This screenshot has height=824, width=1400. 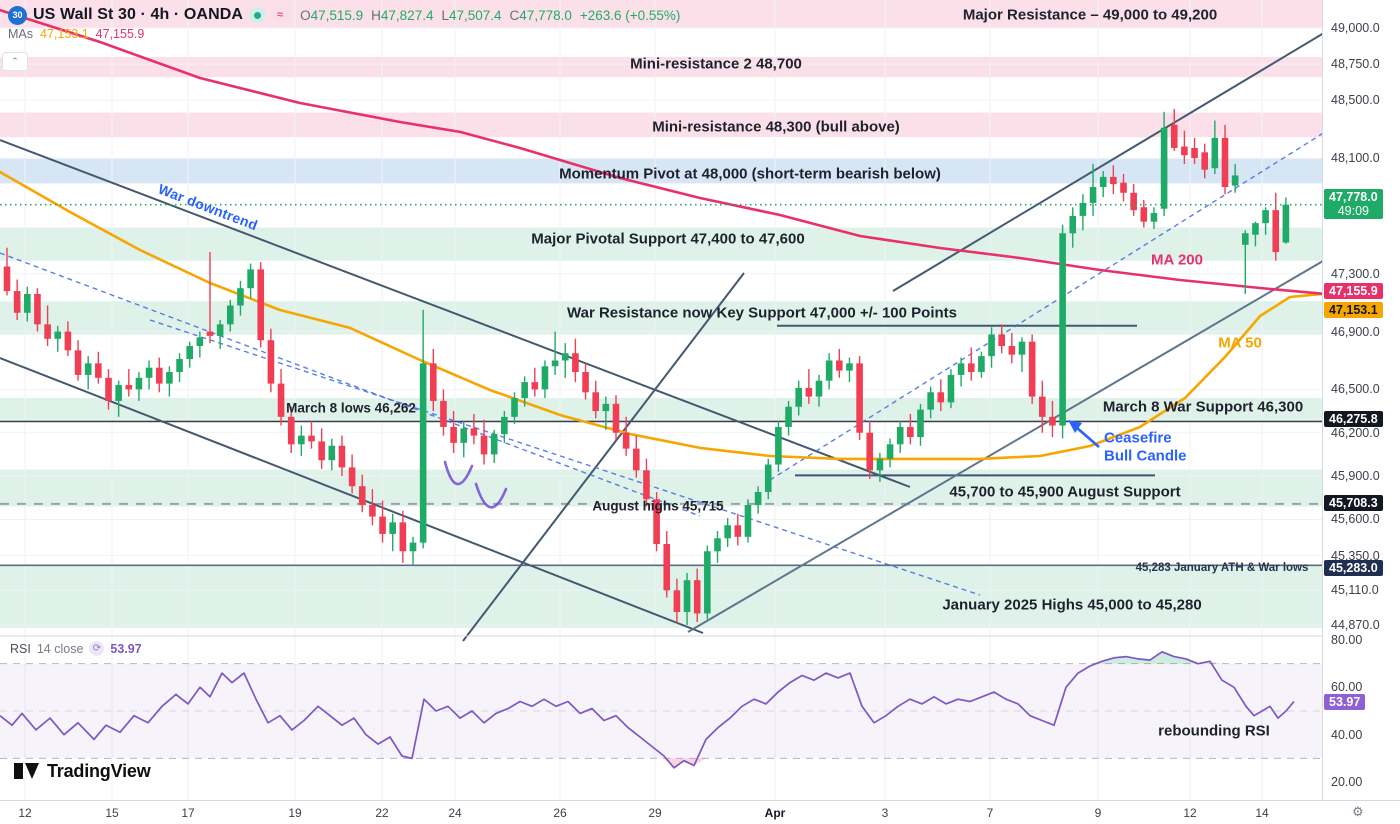 What do you see at coordinates (1145, 456) in the screenshot?
I see `annotation-label: Bull Candle` at bounding box center [1145, 456].